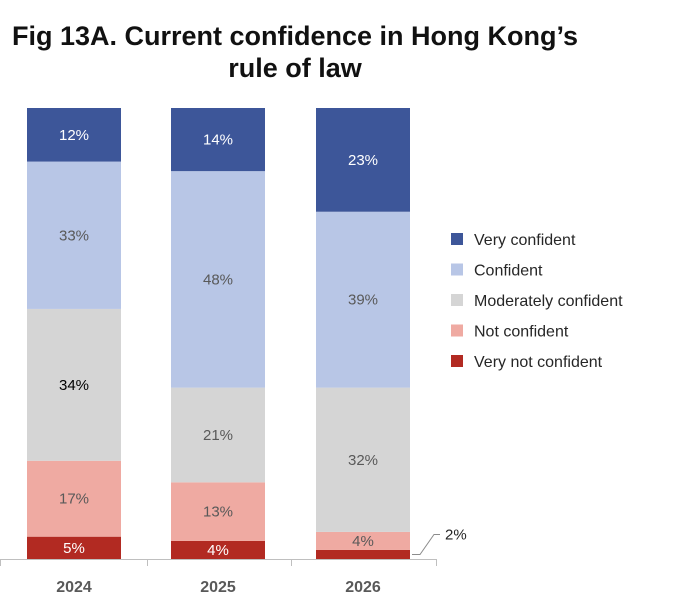  Describe the element at coordinates (363, 554) in the screenshot. I see `bar-2026-very-not-confident` at that location.